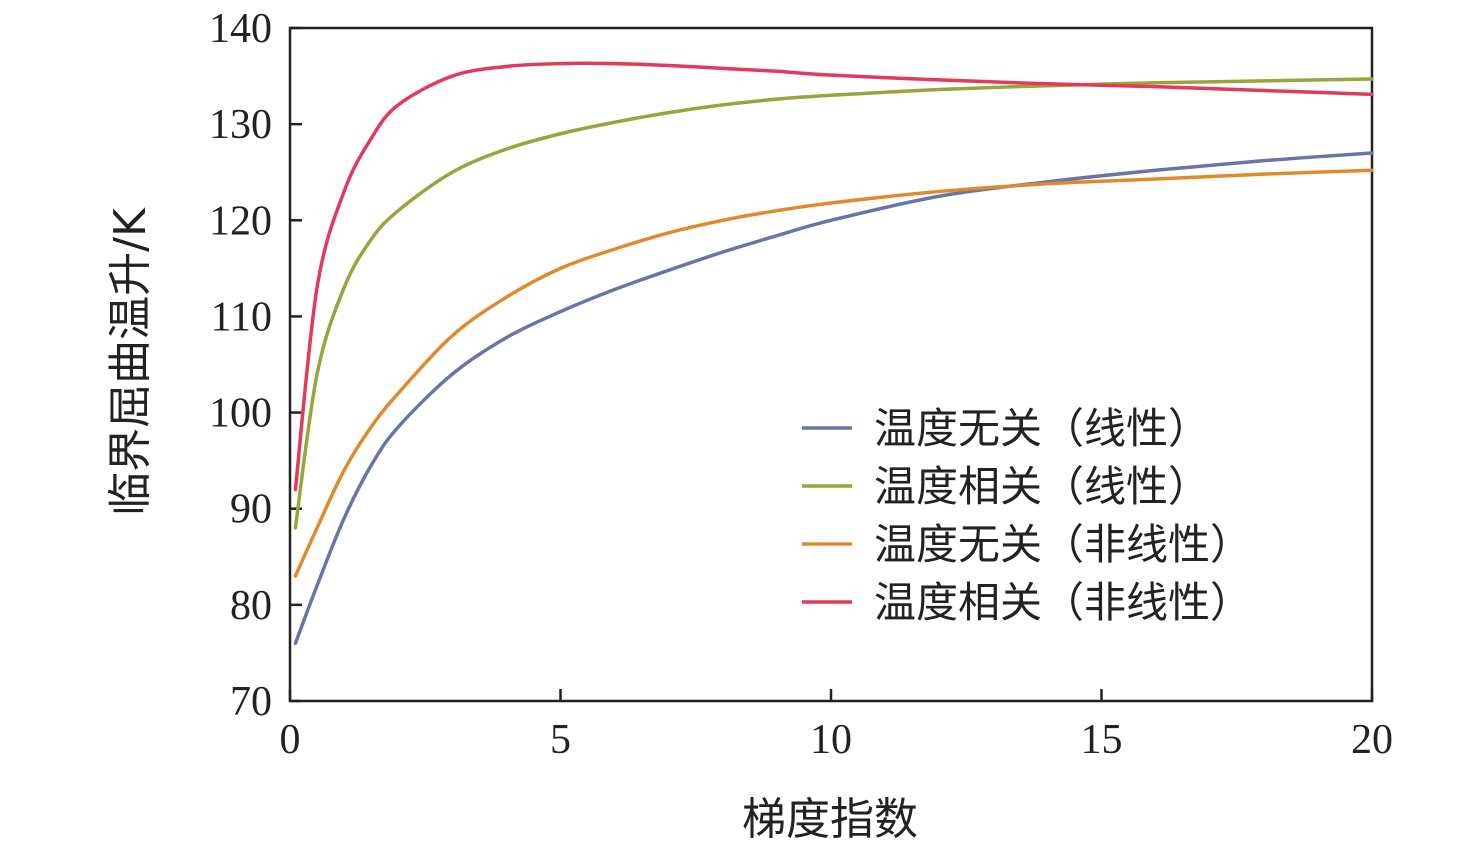 This screenshot has width=1476, height=853. I want to click on legend-label-3: 温度无关（非线性）, so click(1063, 544).